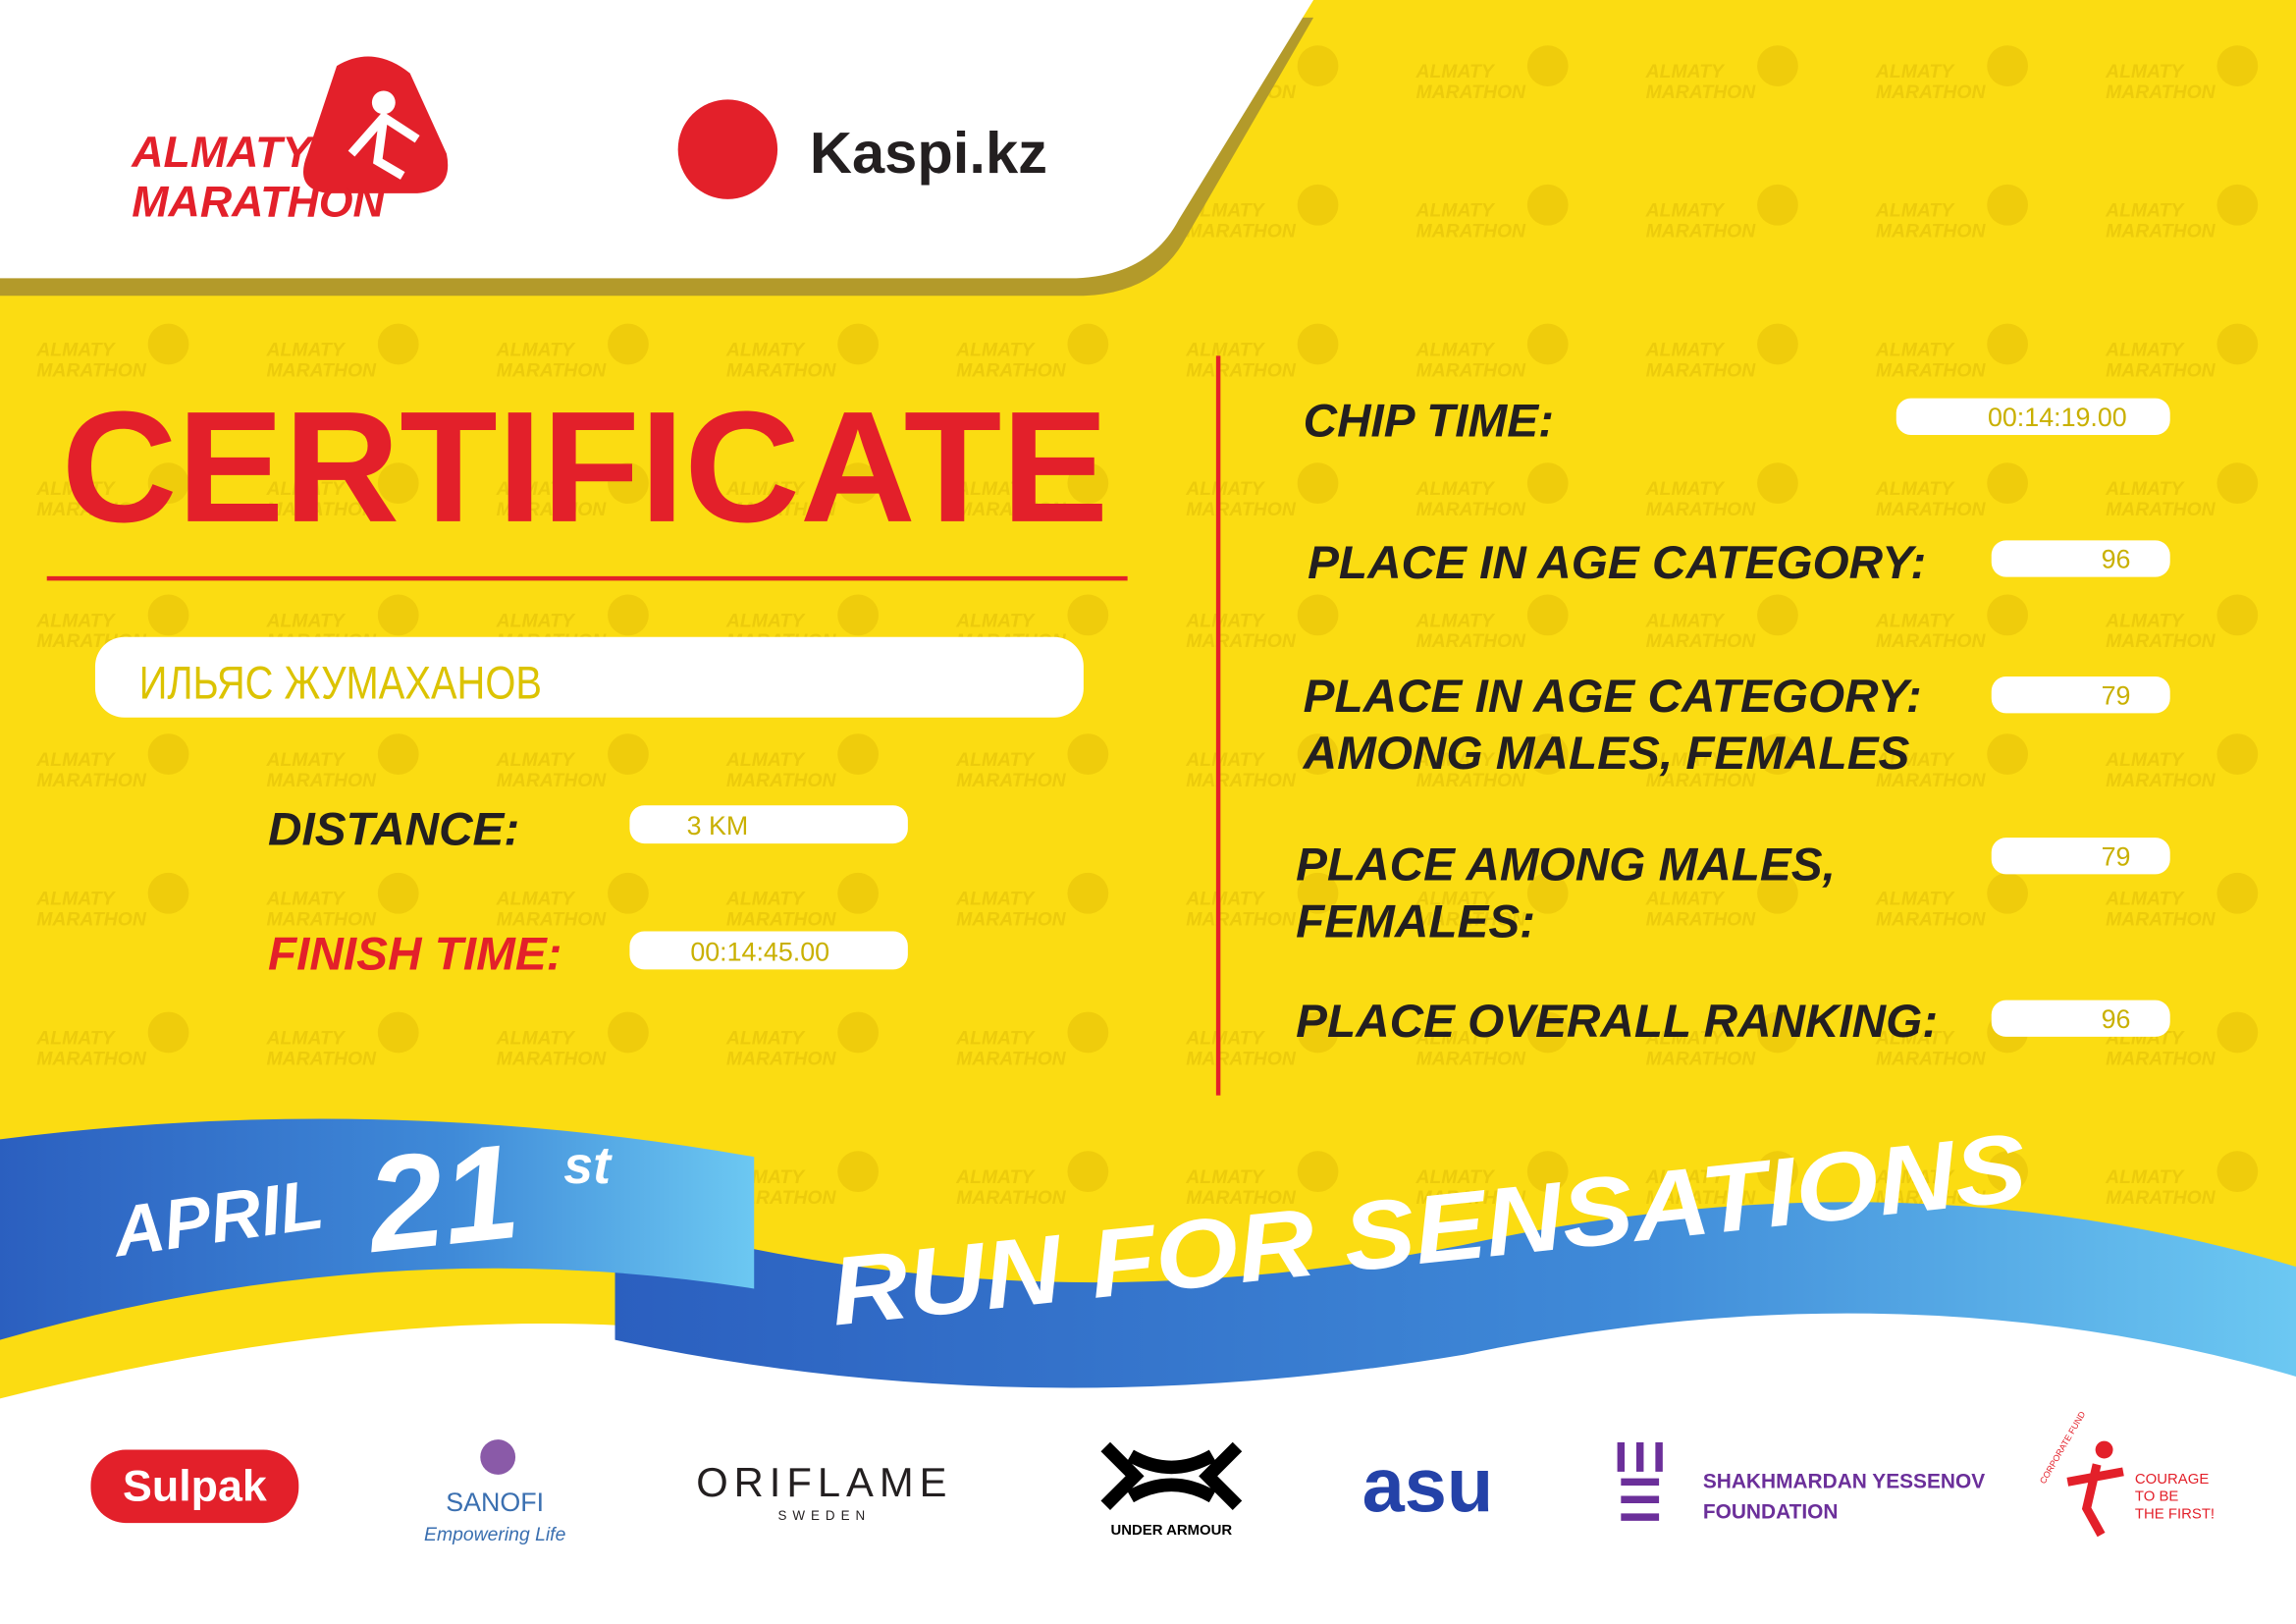  What do you see at coordinates (2116, 1019) in the screenshot?
I see `value: 96` at bounding box center [2116, 1019].